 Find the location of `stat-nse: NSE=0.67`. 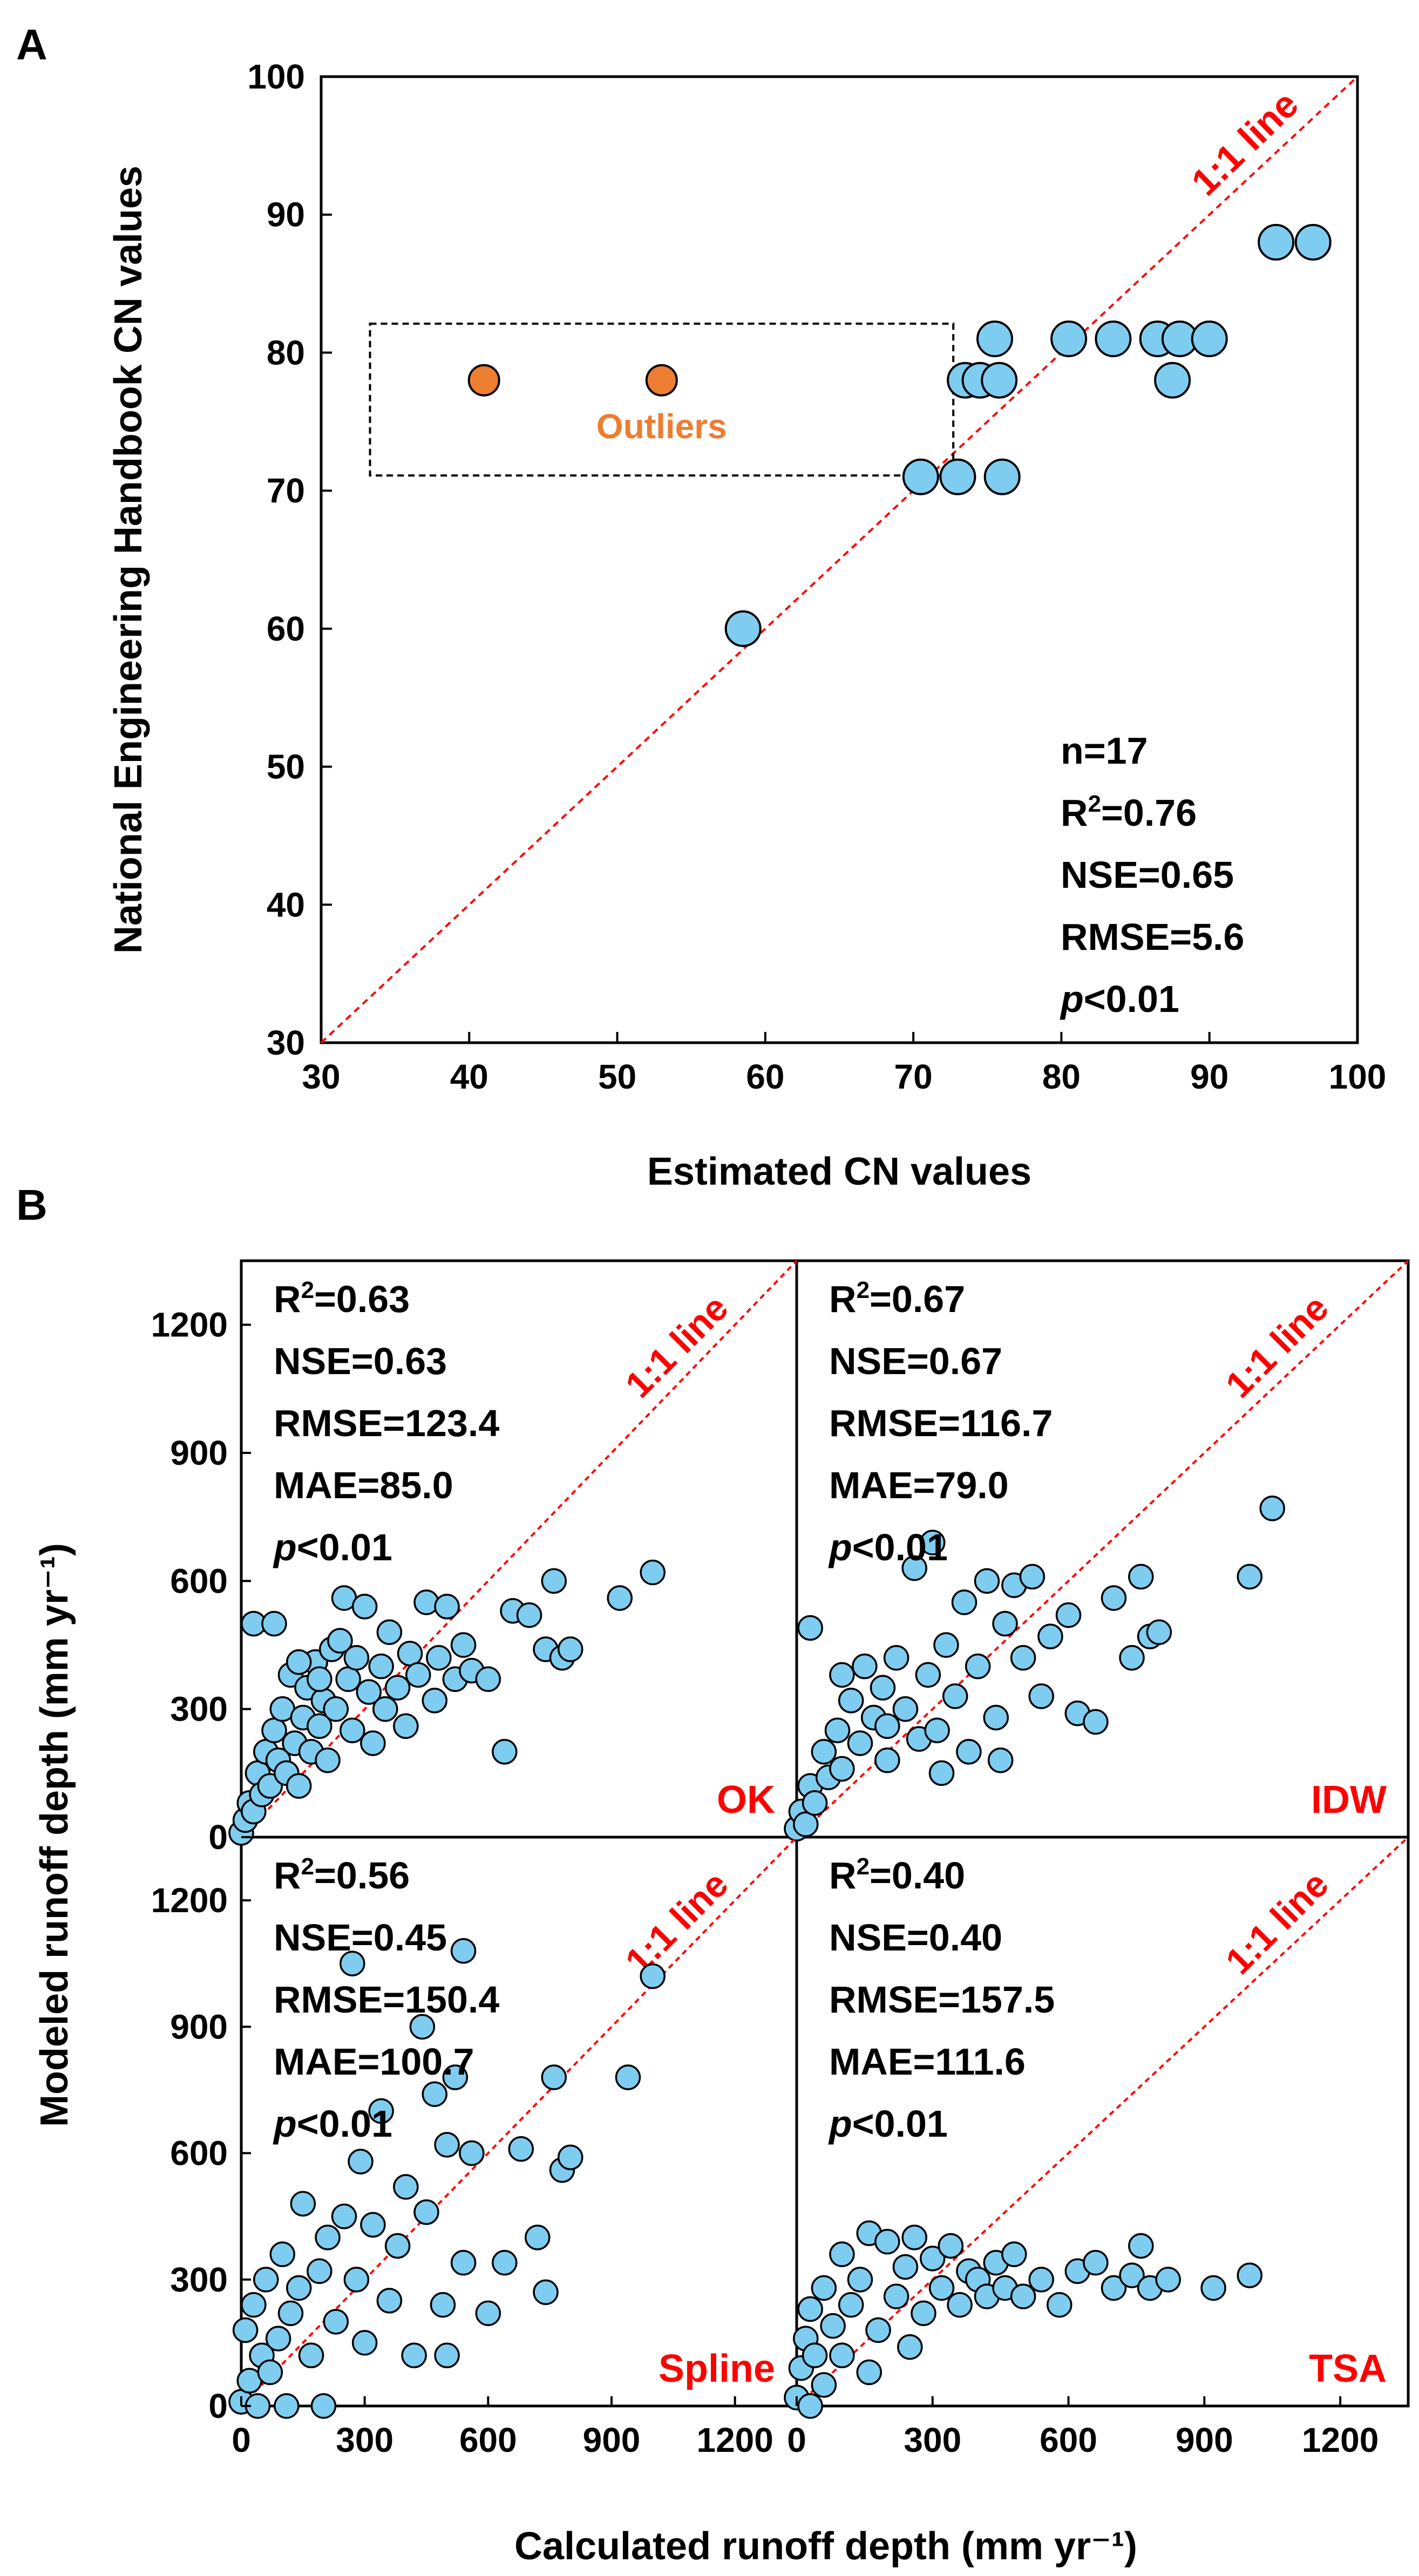

stat-nse: NSE=0.67 is located at coordinates (915, 1361).